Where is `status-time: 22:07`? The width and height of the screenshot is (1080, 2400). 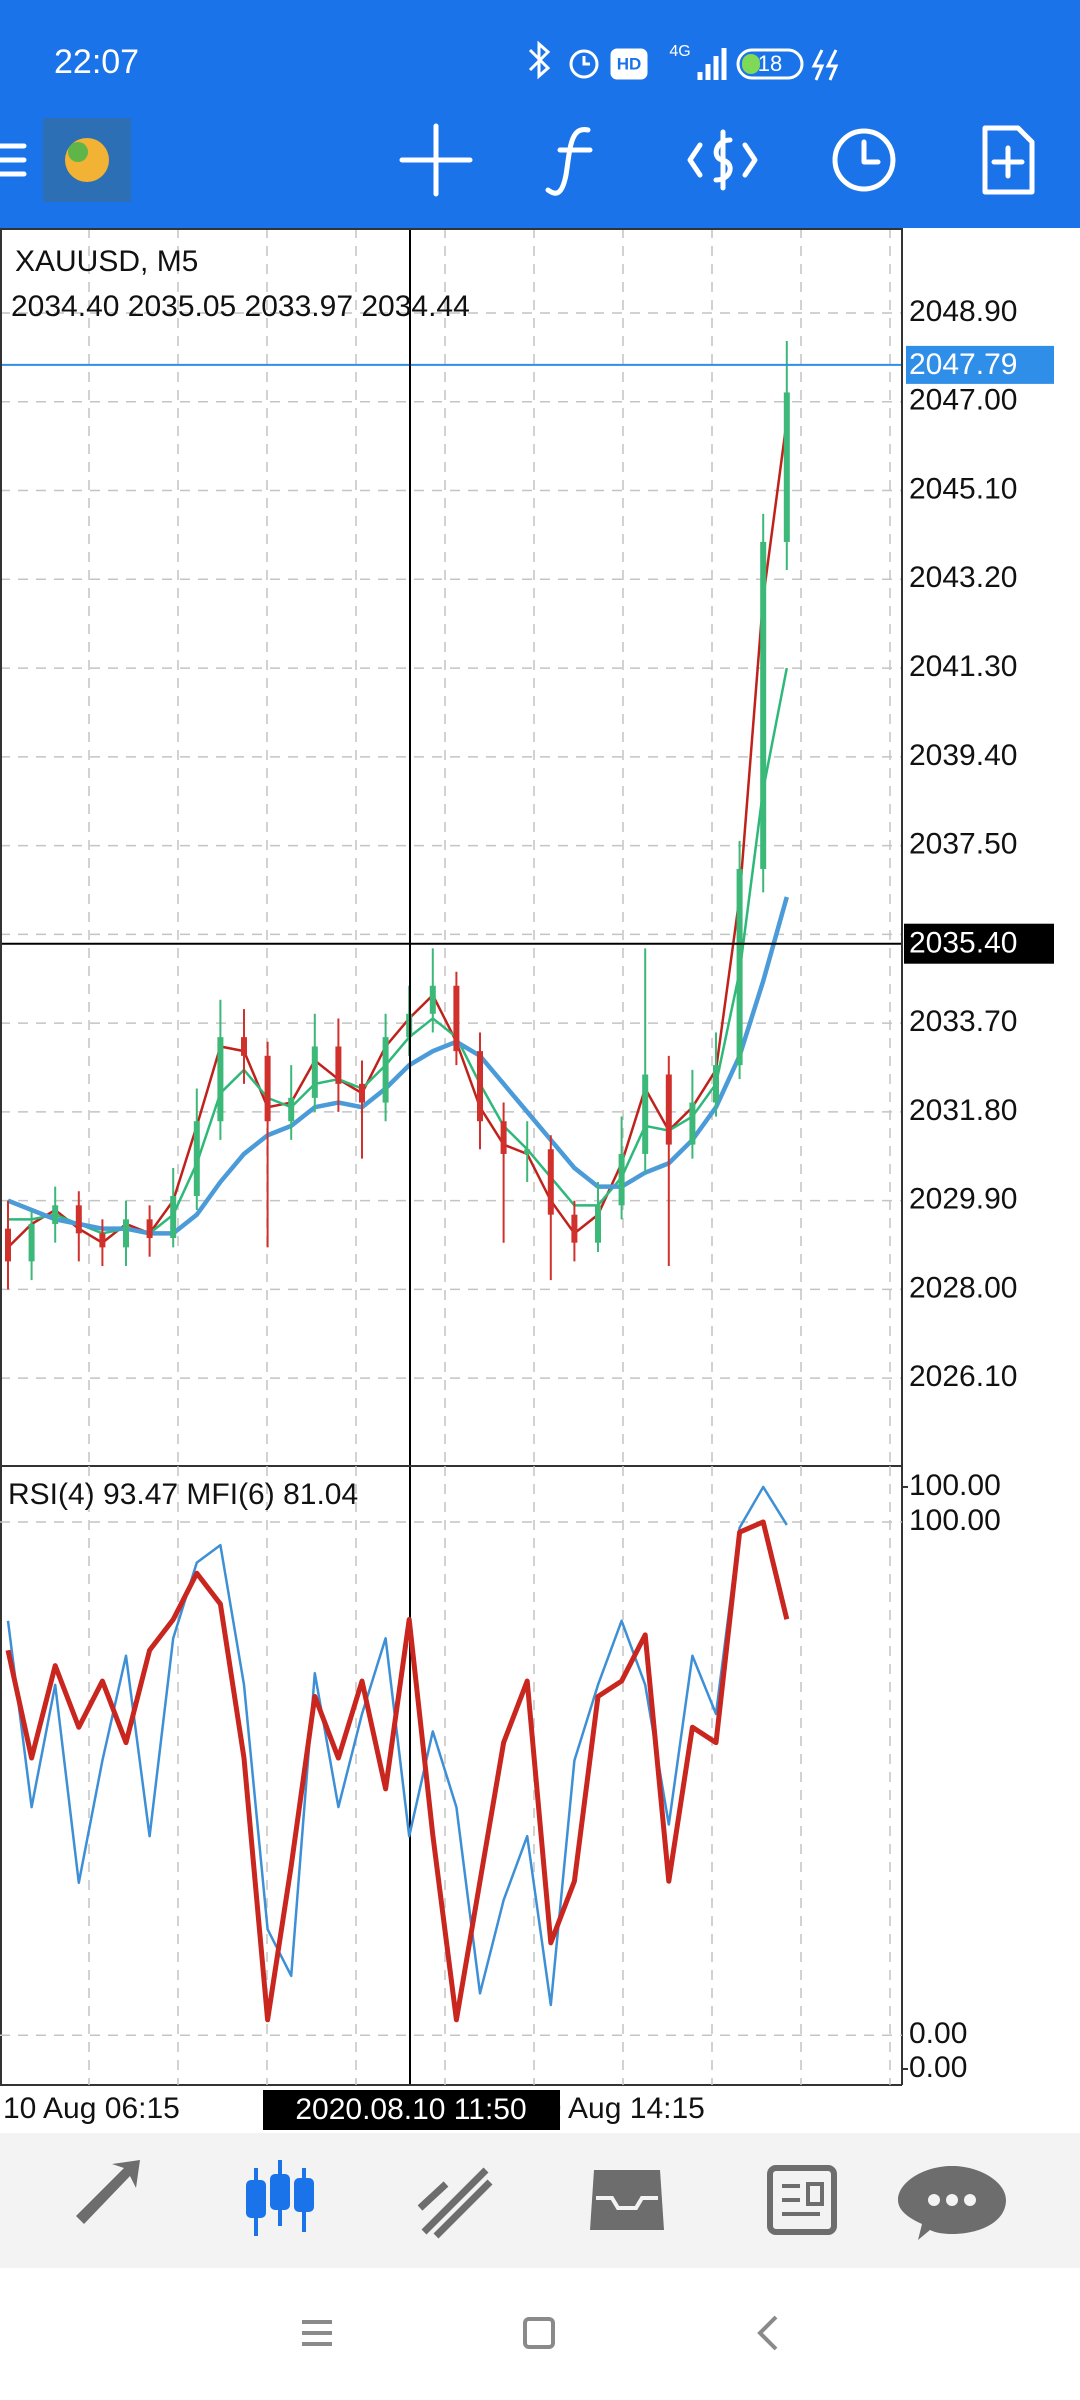 status-time: 22:07 is located at coordinates (96, 62).